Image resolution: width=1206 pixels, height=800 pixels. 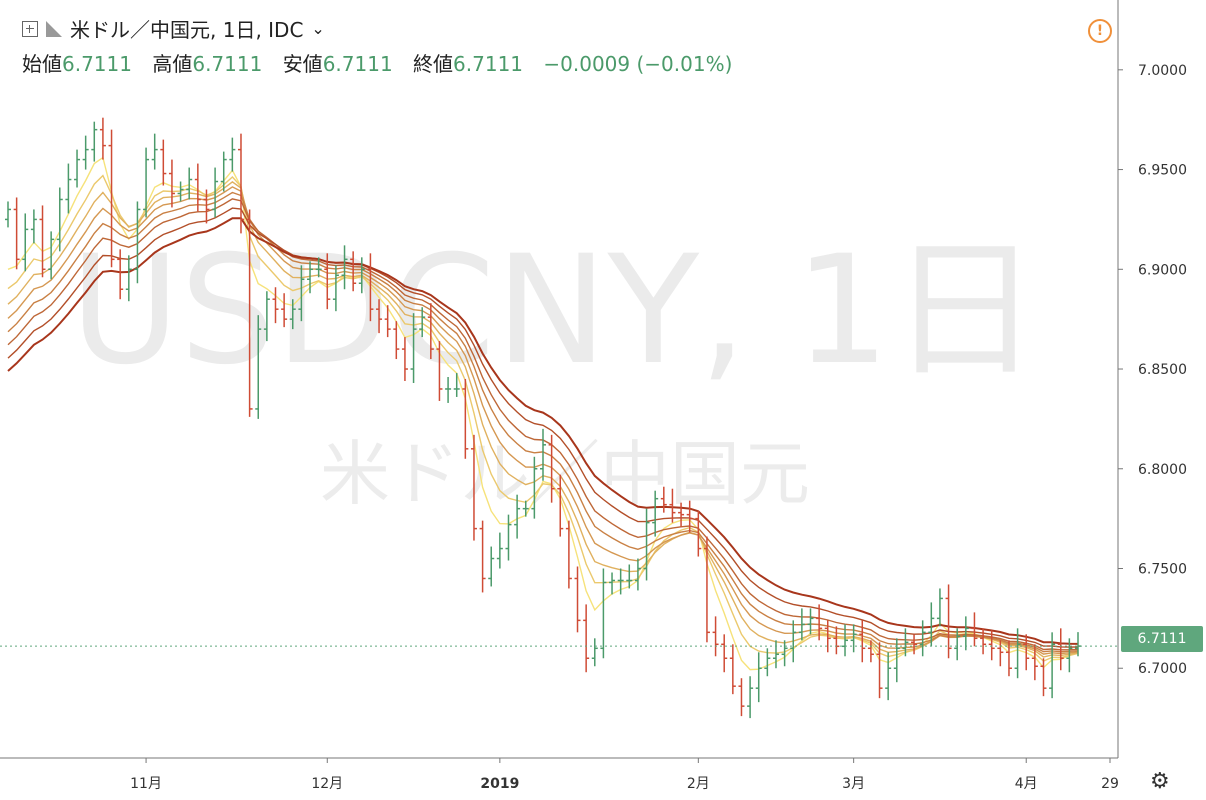 I want to click on open-label: 始値, so click(x=42, y=64).